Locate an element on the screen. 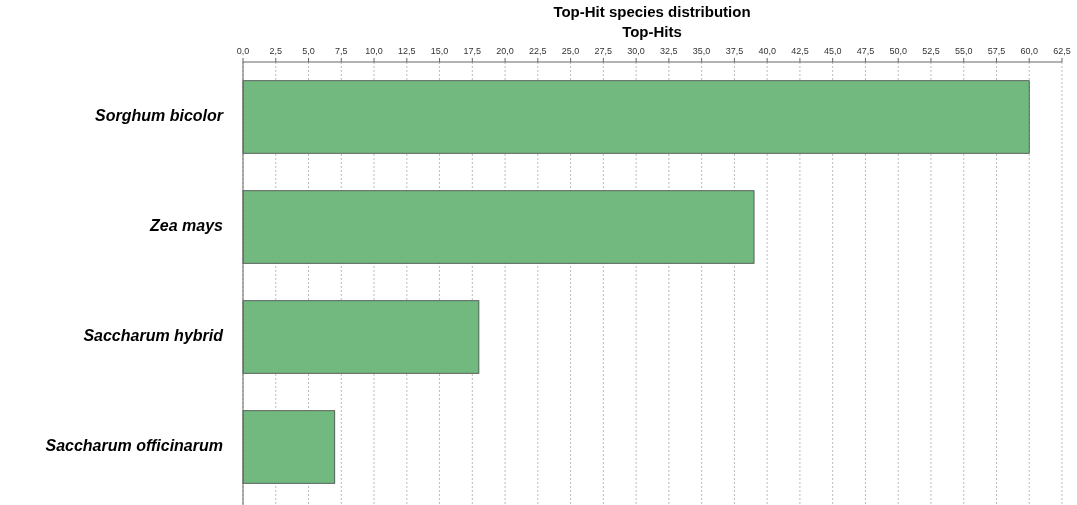 This screenshot has width=1077, height=505. x-tick-label: 60,0 is located at coordinates (1029, 51).